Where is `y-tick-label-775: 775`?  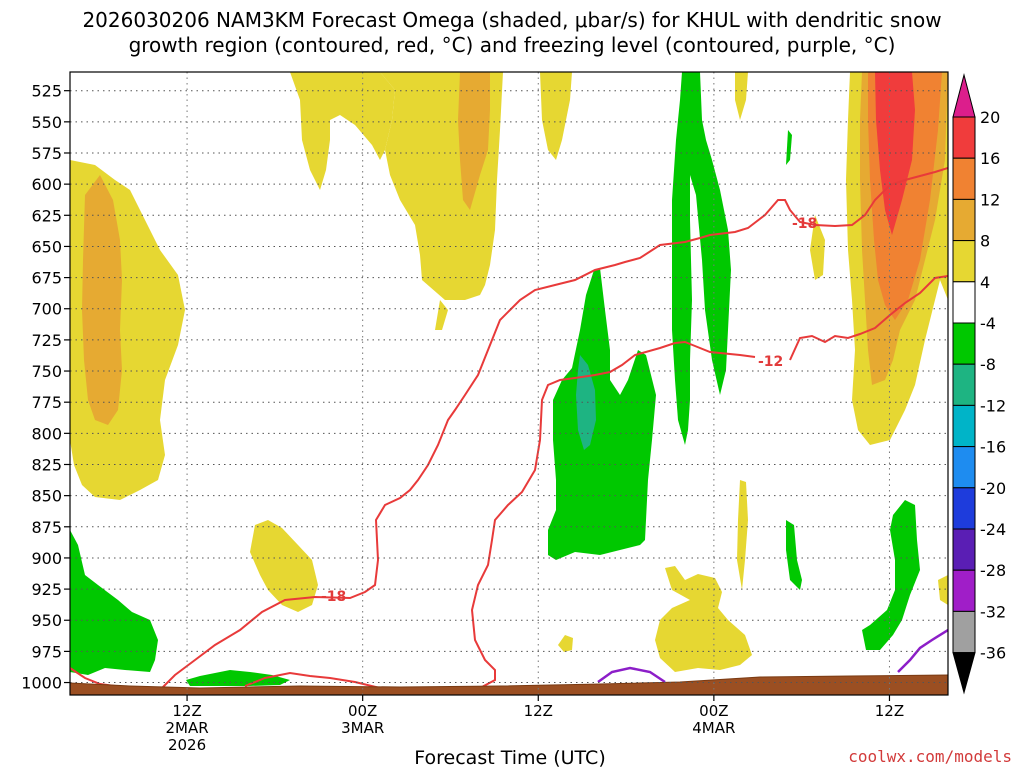
y-tick-label-775: 775 is located at coordinates (46, 402).